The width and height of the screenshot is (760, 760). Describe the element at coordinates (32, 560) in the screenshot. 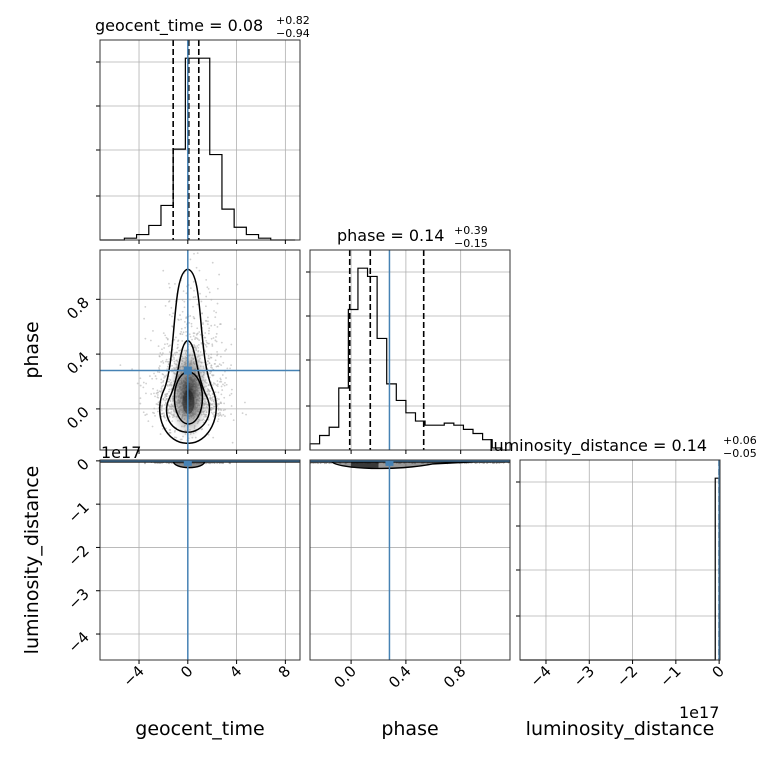

I see `ylabel-luminosity-distance: luminosity_distance` at that location.